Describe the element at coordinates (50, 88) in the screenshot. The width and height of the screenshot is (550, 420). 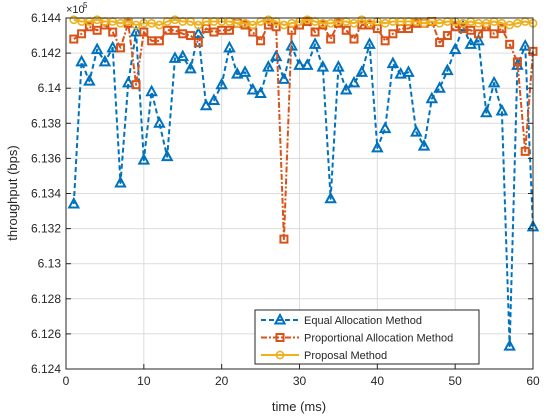
I see `y-tick-label: 6.14` at that location.